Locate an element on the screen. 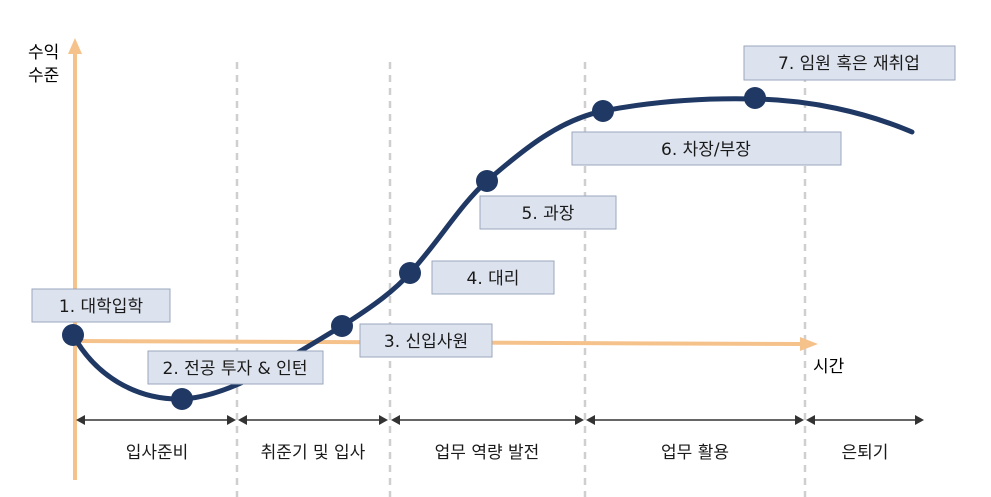 The image size is (991, 497). phase-label-1: 입사준비 is located at coordinates (157, 453).